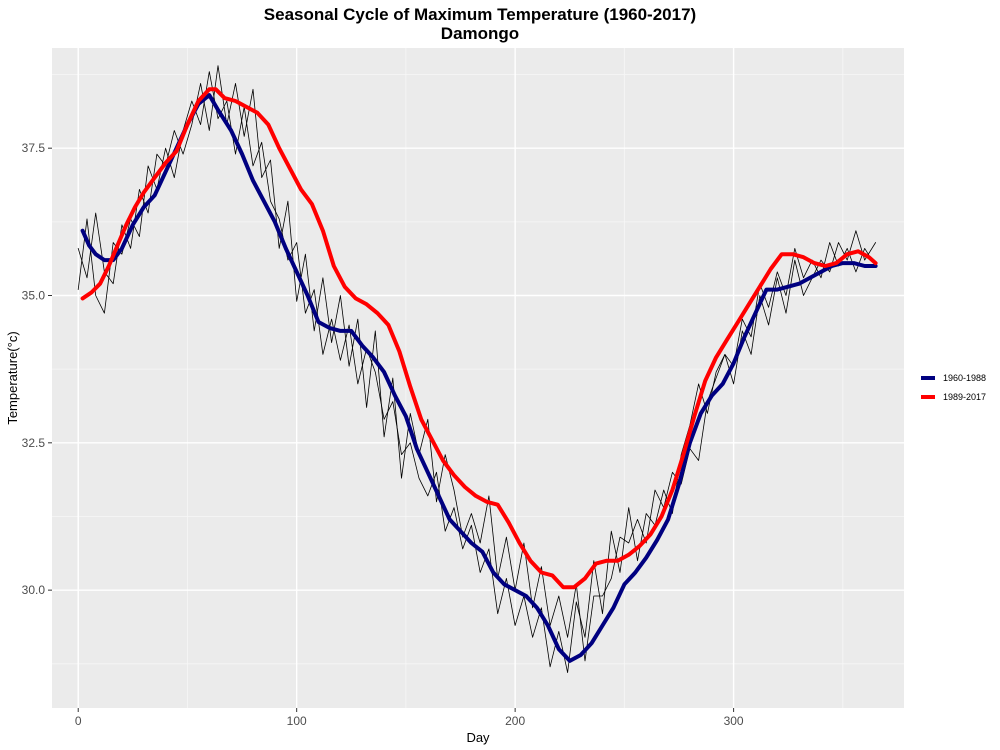 This screenshot has width=1000, height=750. I want to click on y-tick-label: 32.5, so click(34, 443).